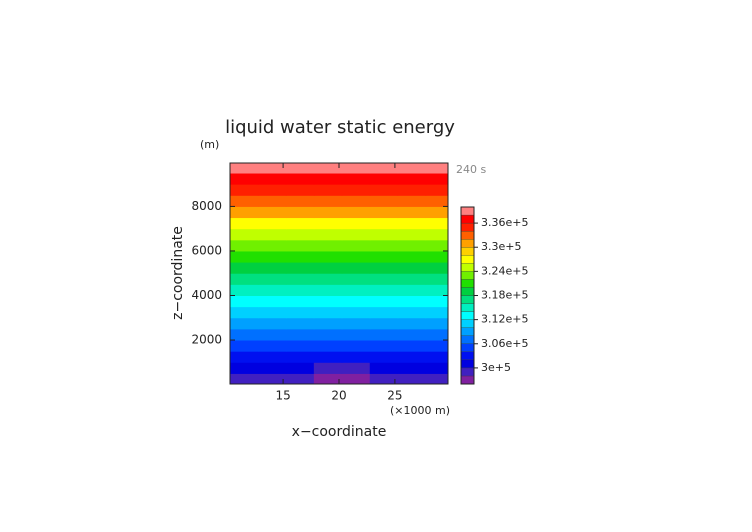 Image resolution: width=752 pixels, height=532 pixels. I want to click on y-tick-label: 6000, so click(206, 250).